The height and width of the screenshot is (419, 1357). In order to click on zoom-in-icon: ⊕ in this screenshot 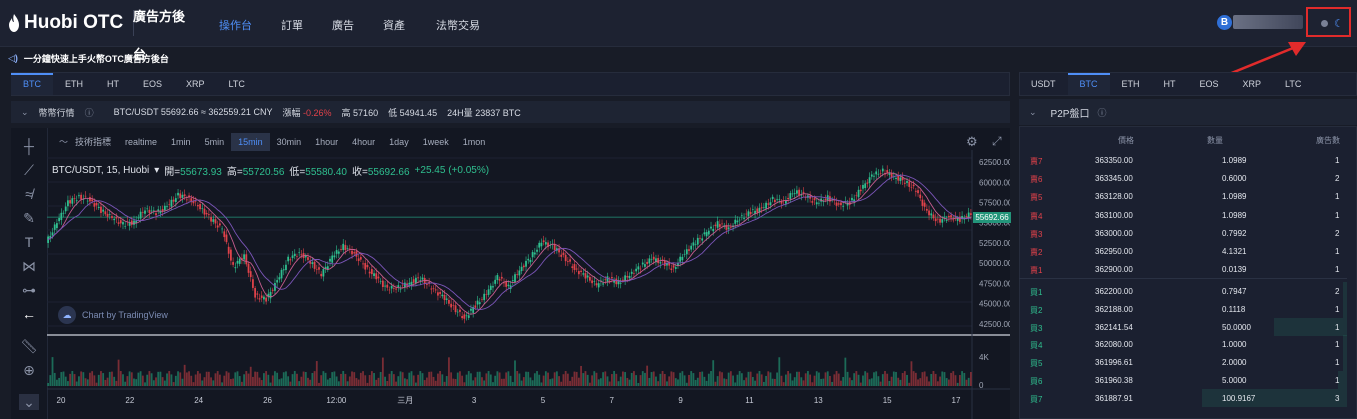, I will do `click(29, 370)`.